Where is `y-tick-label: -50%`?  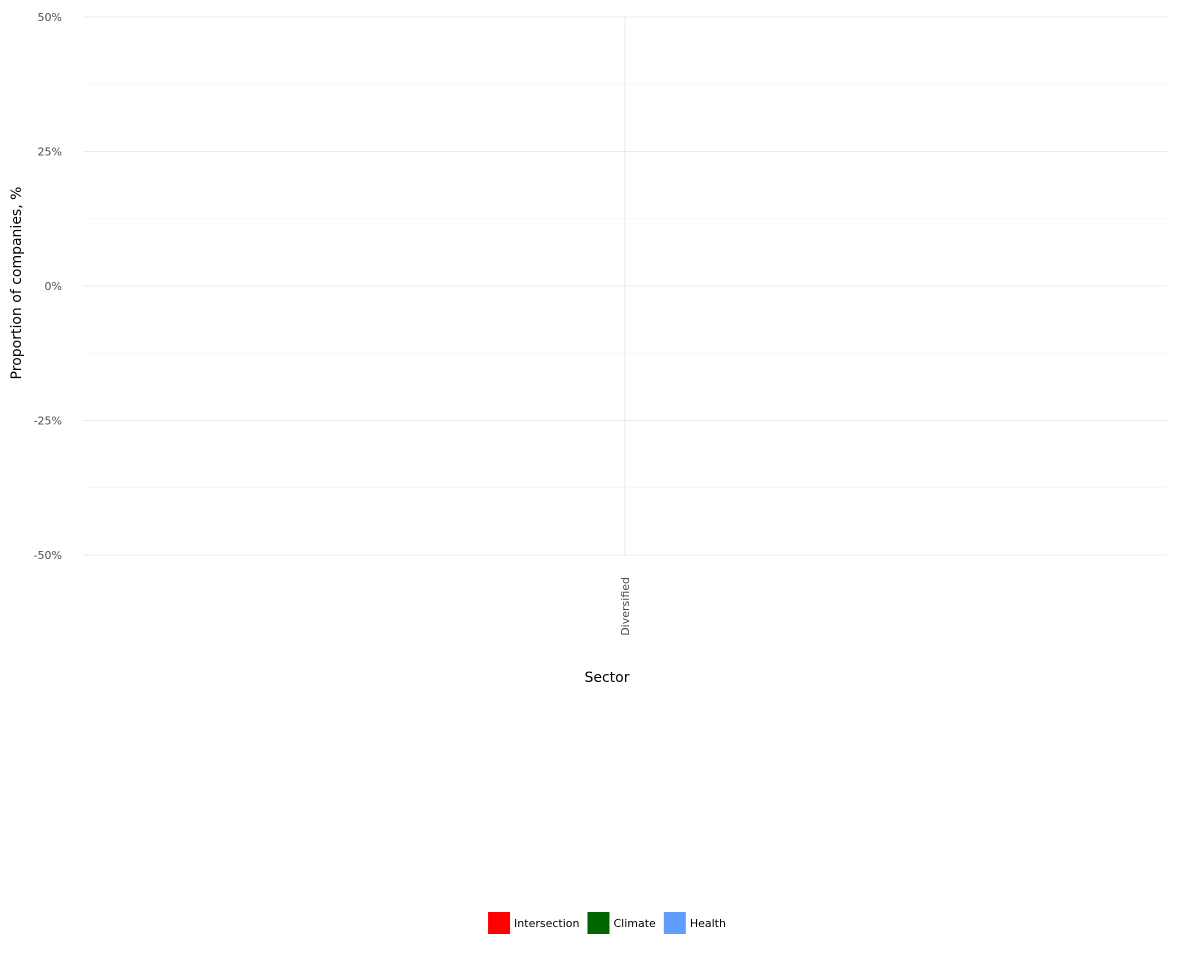 y-tick-label: -50% is located at coordinates (48, 555).